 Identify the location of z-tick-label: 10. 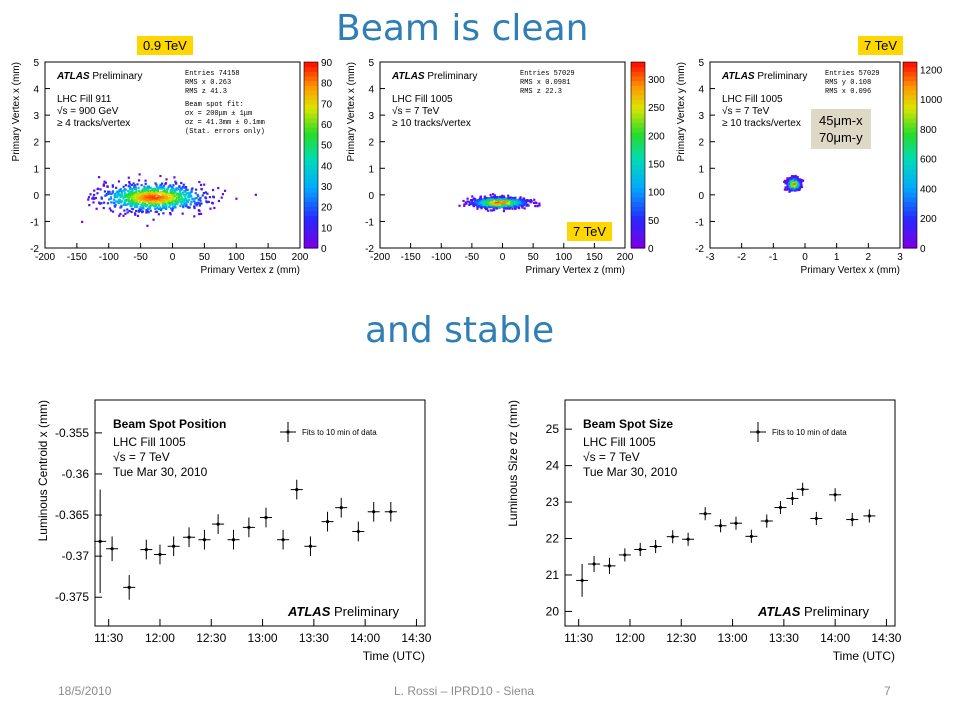
(327, 228).